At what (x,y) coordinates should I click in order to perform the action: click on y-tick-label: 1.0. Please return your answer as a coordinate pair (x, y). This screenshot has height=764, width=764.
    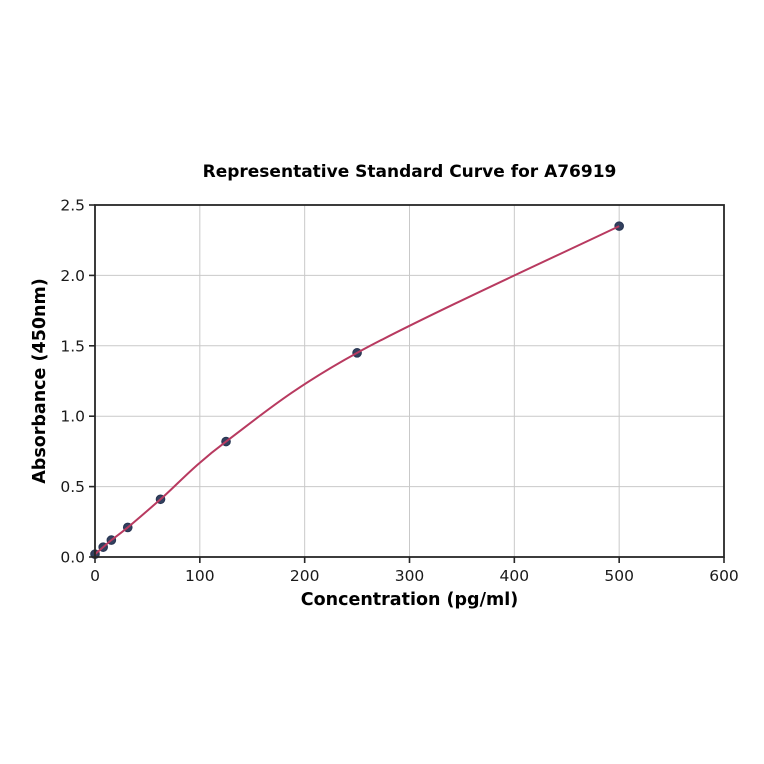
    Looking at the image, I should click on (72, 417).